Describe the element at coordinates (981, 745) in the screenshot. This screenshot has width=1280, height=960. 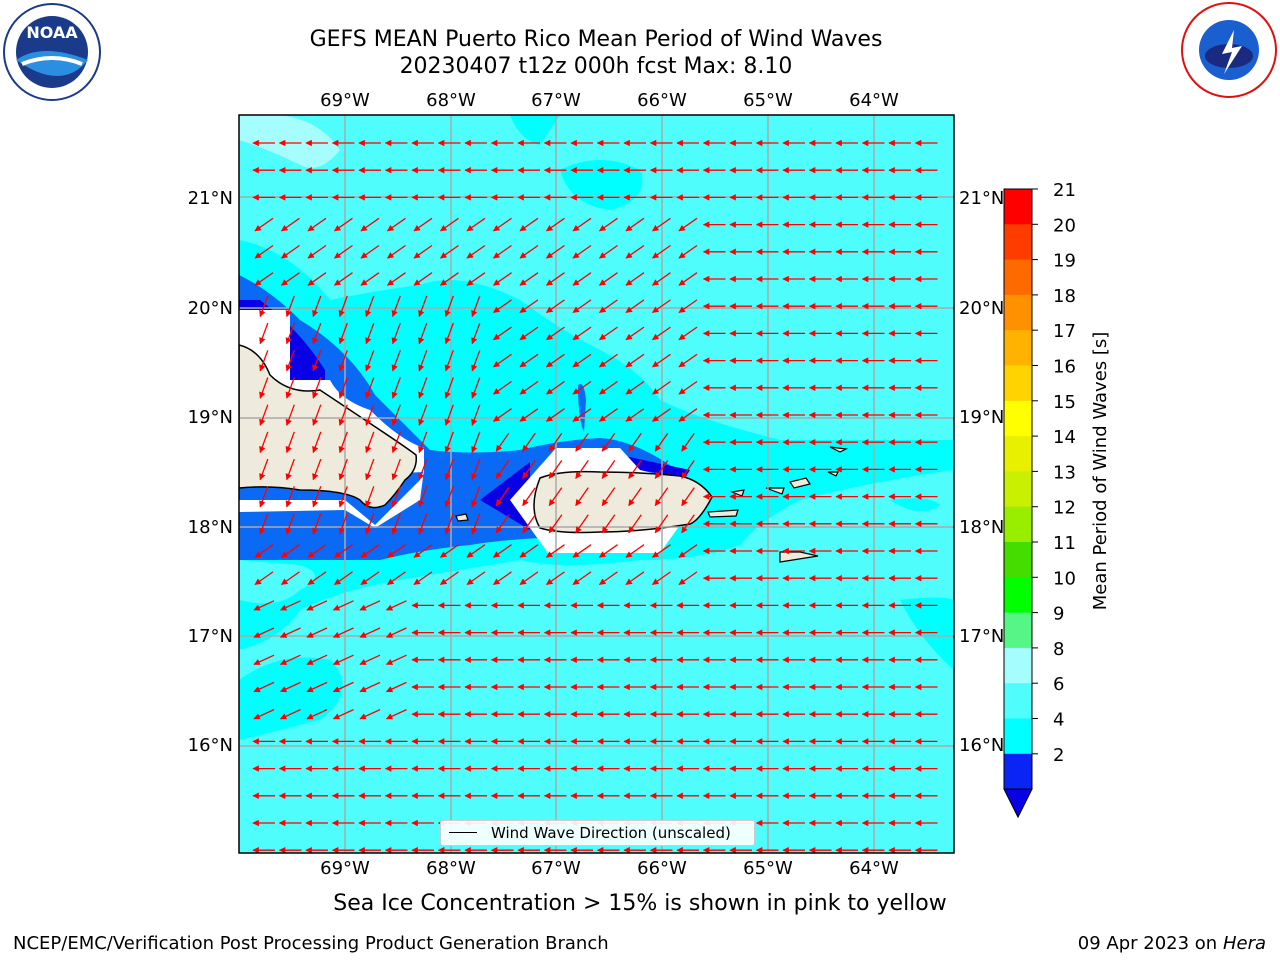
I see `lat-label: 16°N` at that location.